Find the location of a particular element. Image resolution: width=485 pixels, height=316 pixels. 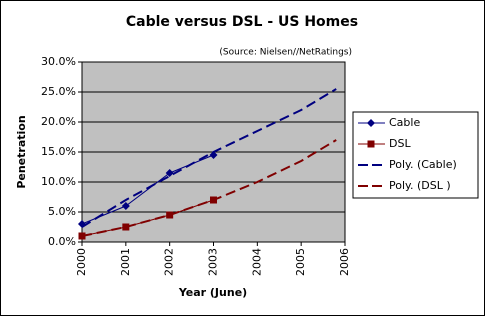

chart-subtitle: (Source: Nielsen//NetRatings) is located at coordinates (285, 53).